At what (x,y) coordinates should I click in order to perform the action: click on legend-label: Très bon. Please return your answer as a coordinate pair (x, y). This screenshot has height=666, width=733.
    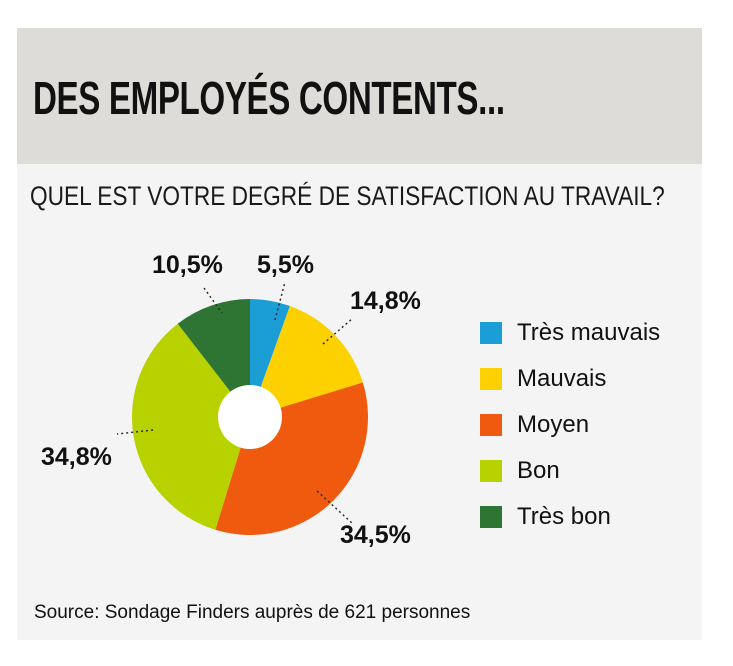
    Looking at the image, I should click on (564, 516).